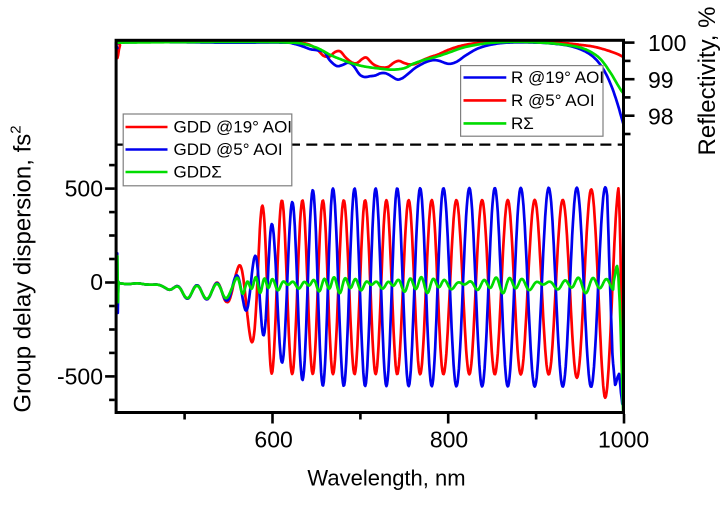 The image size is (727, 505). Describe the element at coordinates (96, 282) in the screenshot. I see `svg-text: 0` at that location.